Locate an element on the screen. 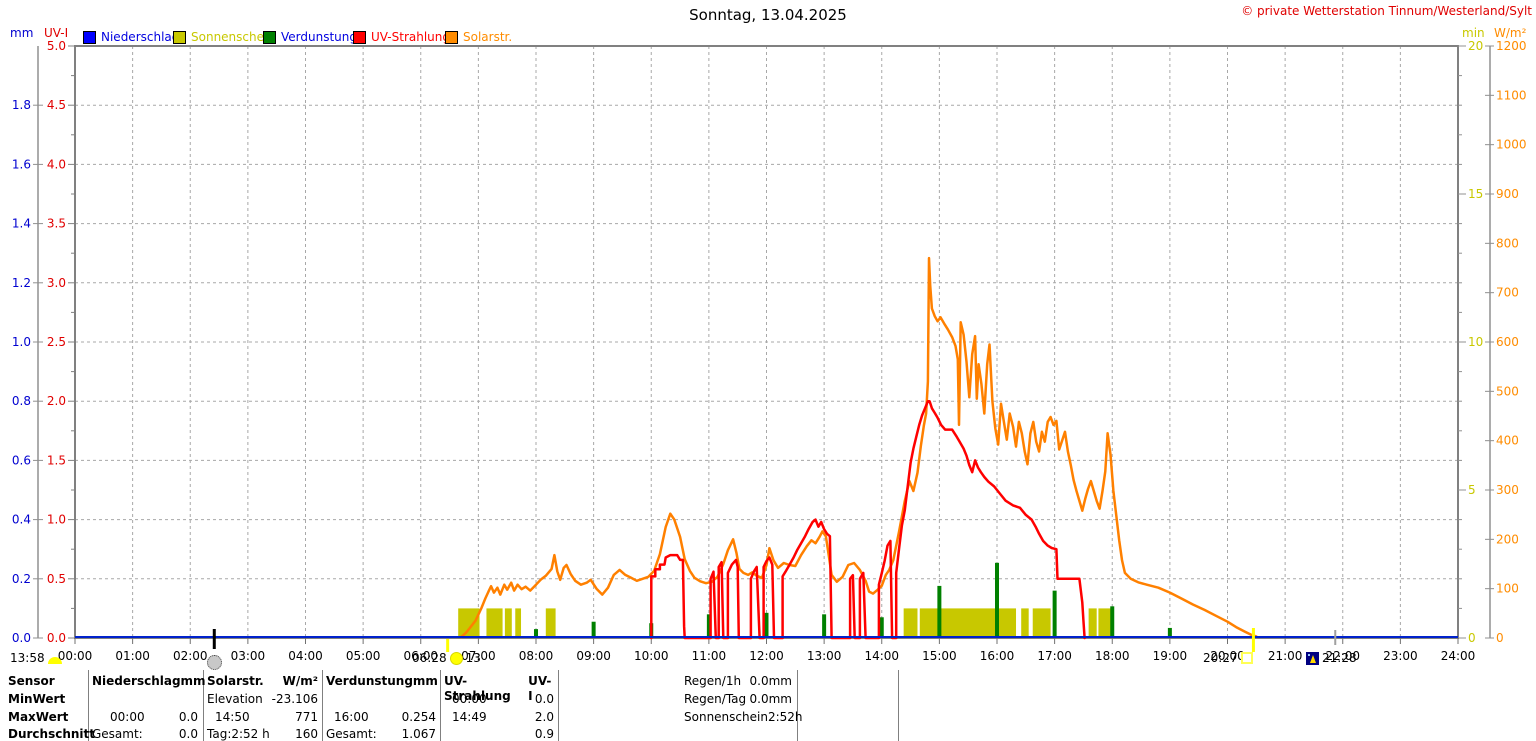 Image resolution: width=1536 pixels, height=741 pixels. svg-text: 2.5 is located at coordinates (56, 342).